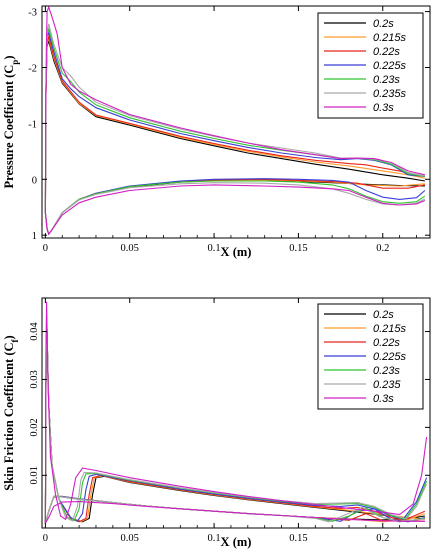  Describe the element at coordinates (11, 122) in the screenshot. I see `y-axis-title: Pressure Coefficient (Cp)` at that location.